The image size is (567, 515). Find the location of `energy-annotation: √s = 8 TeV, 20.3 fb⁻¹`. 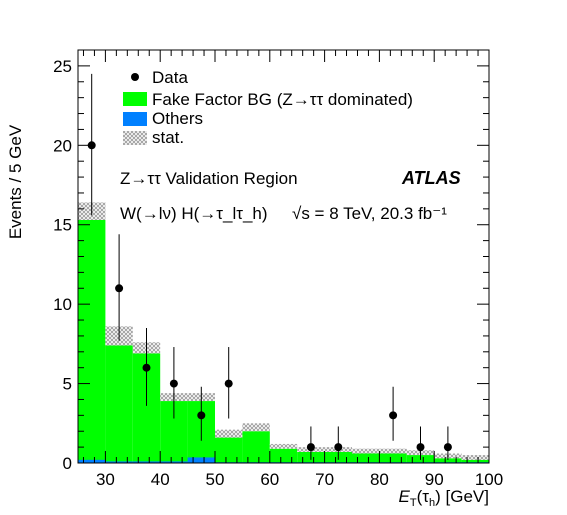

energy-annotation: √s = 8 TeV, 20.3 fb⁻¹ is located at coordinates (369, 213).